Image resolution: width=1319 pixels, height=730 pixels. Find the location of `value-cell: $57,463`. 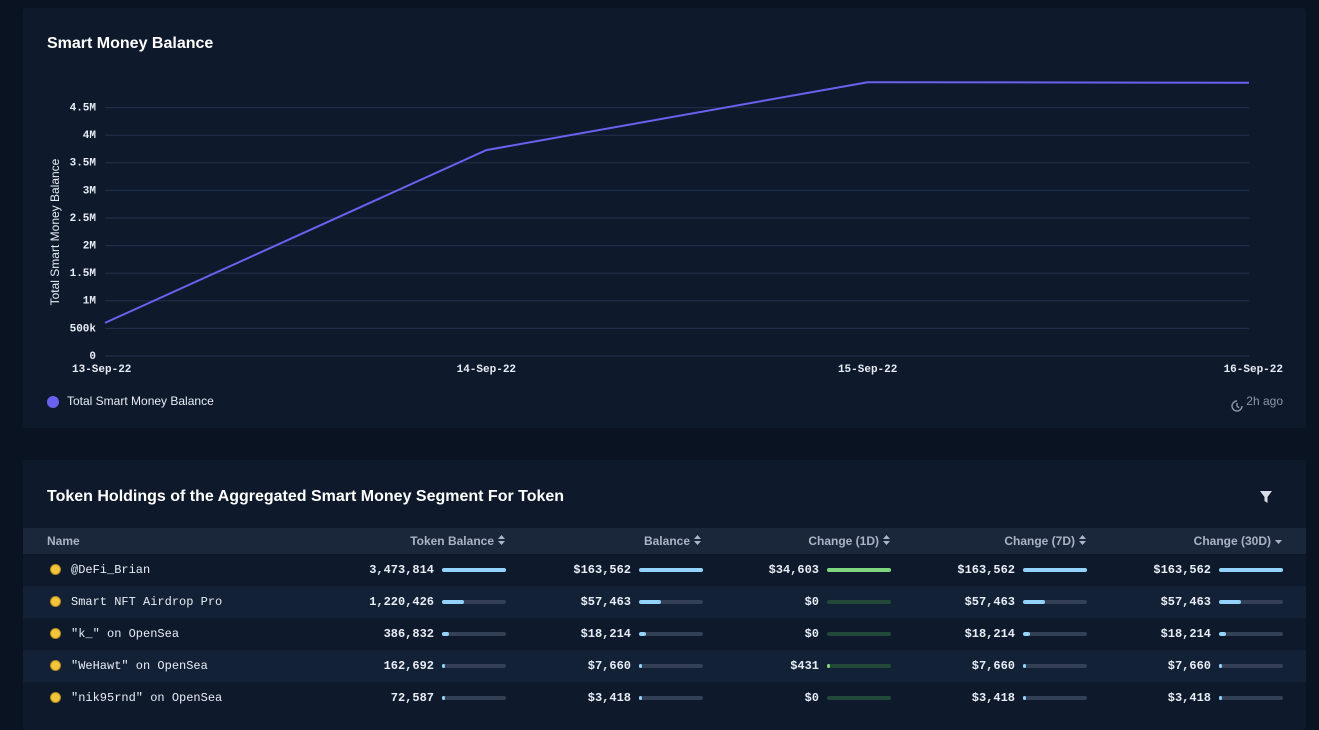

value-cell: $57,463 is located at coordinates (1185, 602).